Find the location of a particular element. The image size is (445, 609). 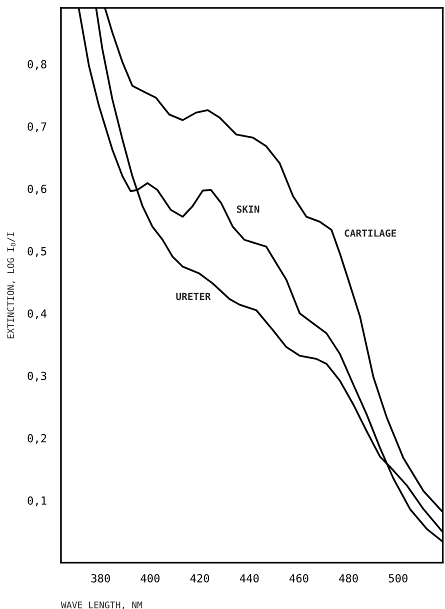

y-tick-label: 0,3 is located at coordinates (37, 377).